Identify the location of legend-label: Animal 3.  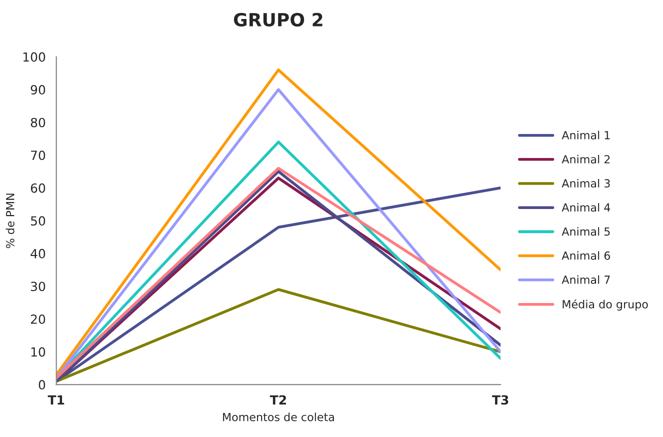
(586, 183).